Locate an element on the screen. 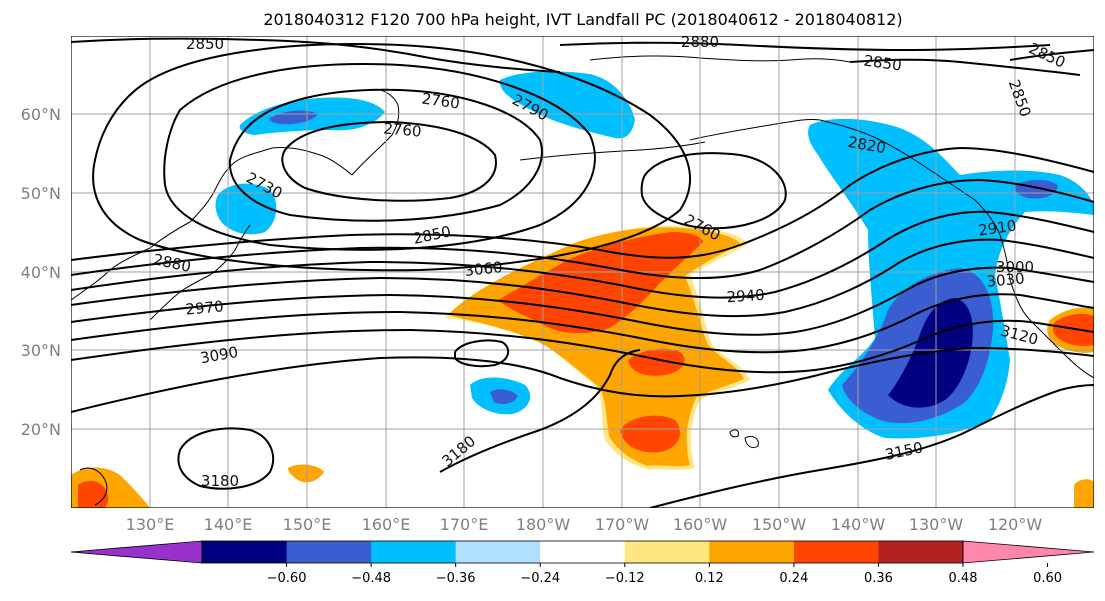 This screenshot has width=1105, height=601. lon-label: 120°W is located at coordinates (1015, 524).